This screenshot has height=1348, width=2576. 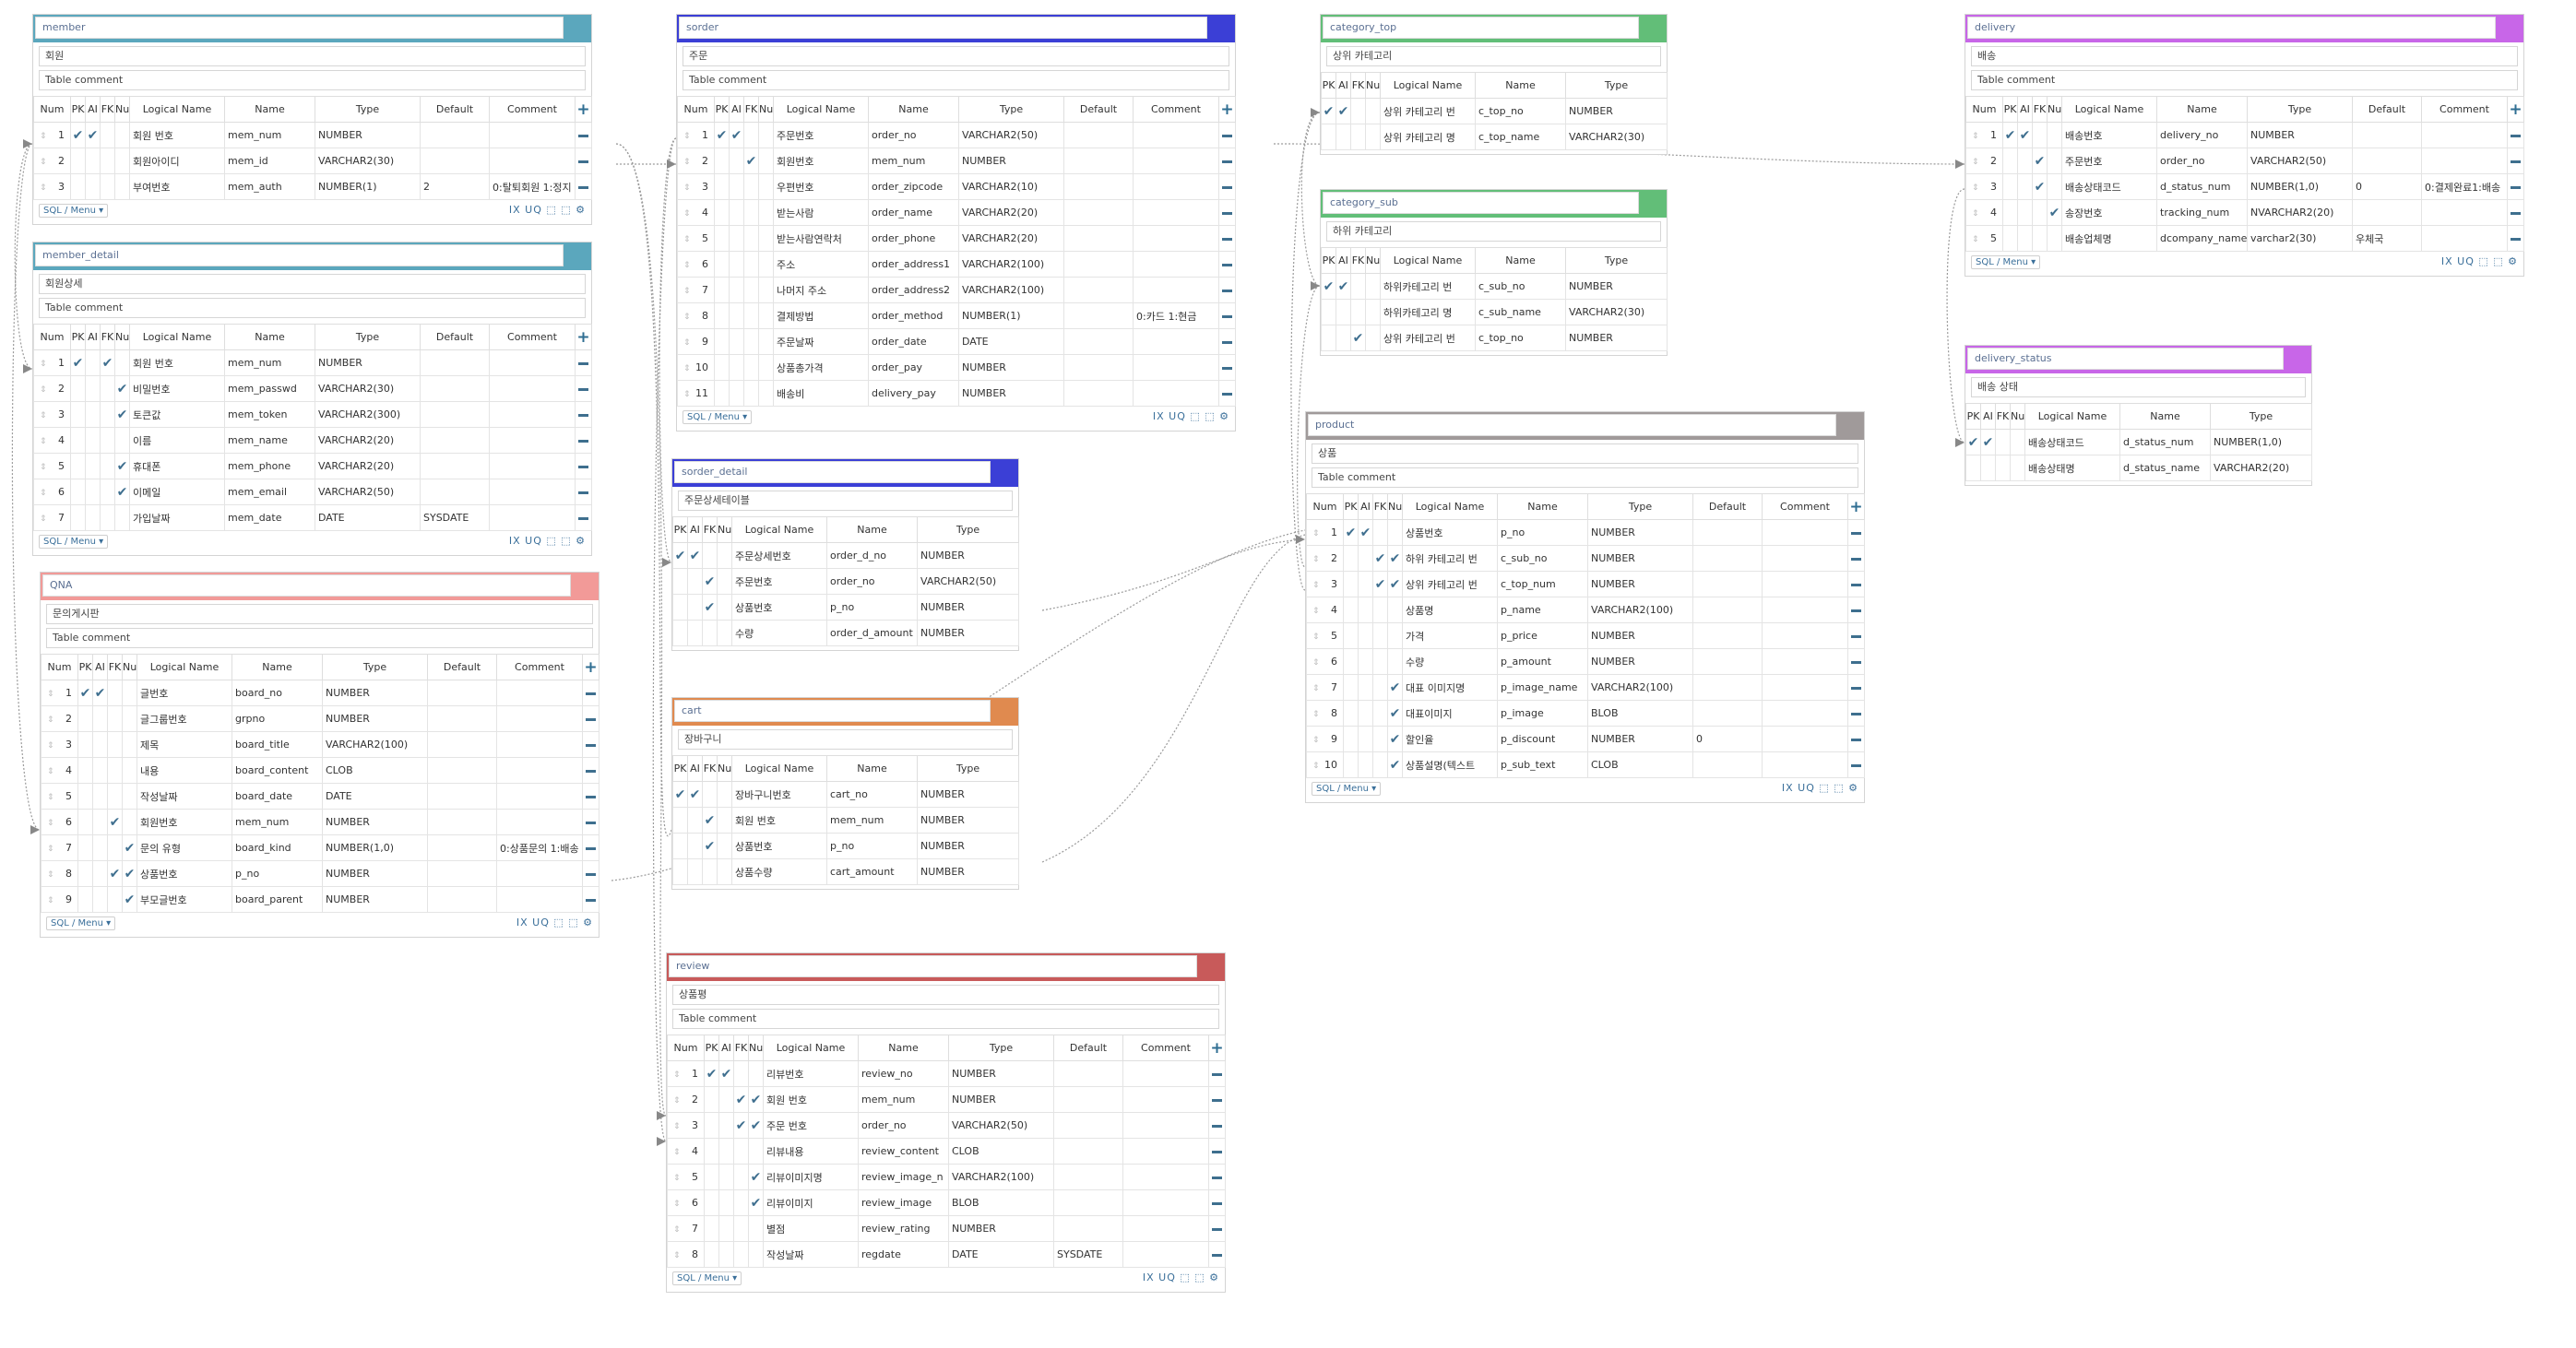 What do you see at coordinates (1428, 312) in the screenshot?
I see `column-logical-name: 하위카테고리 명` at bounding box center [1428, 312].